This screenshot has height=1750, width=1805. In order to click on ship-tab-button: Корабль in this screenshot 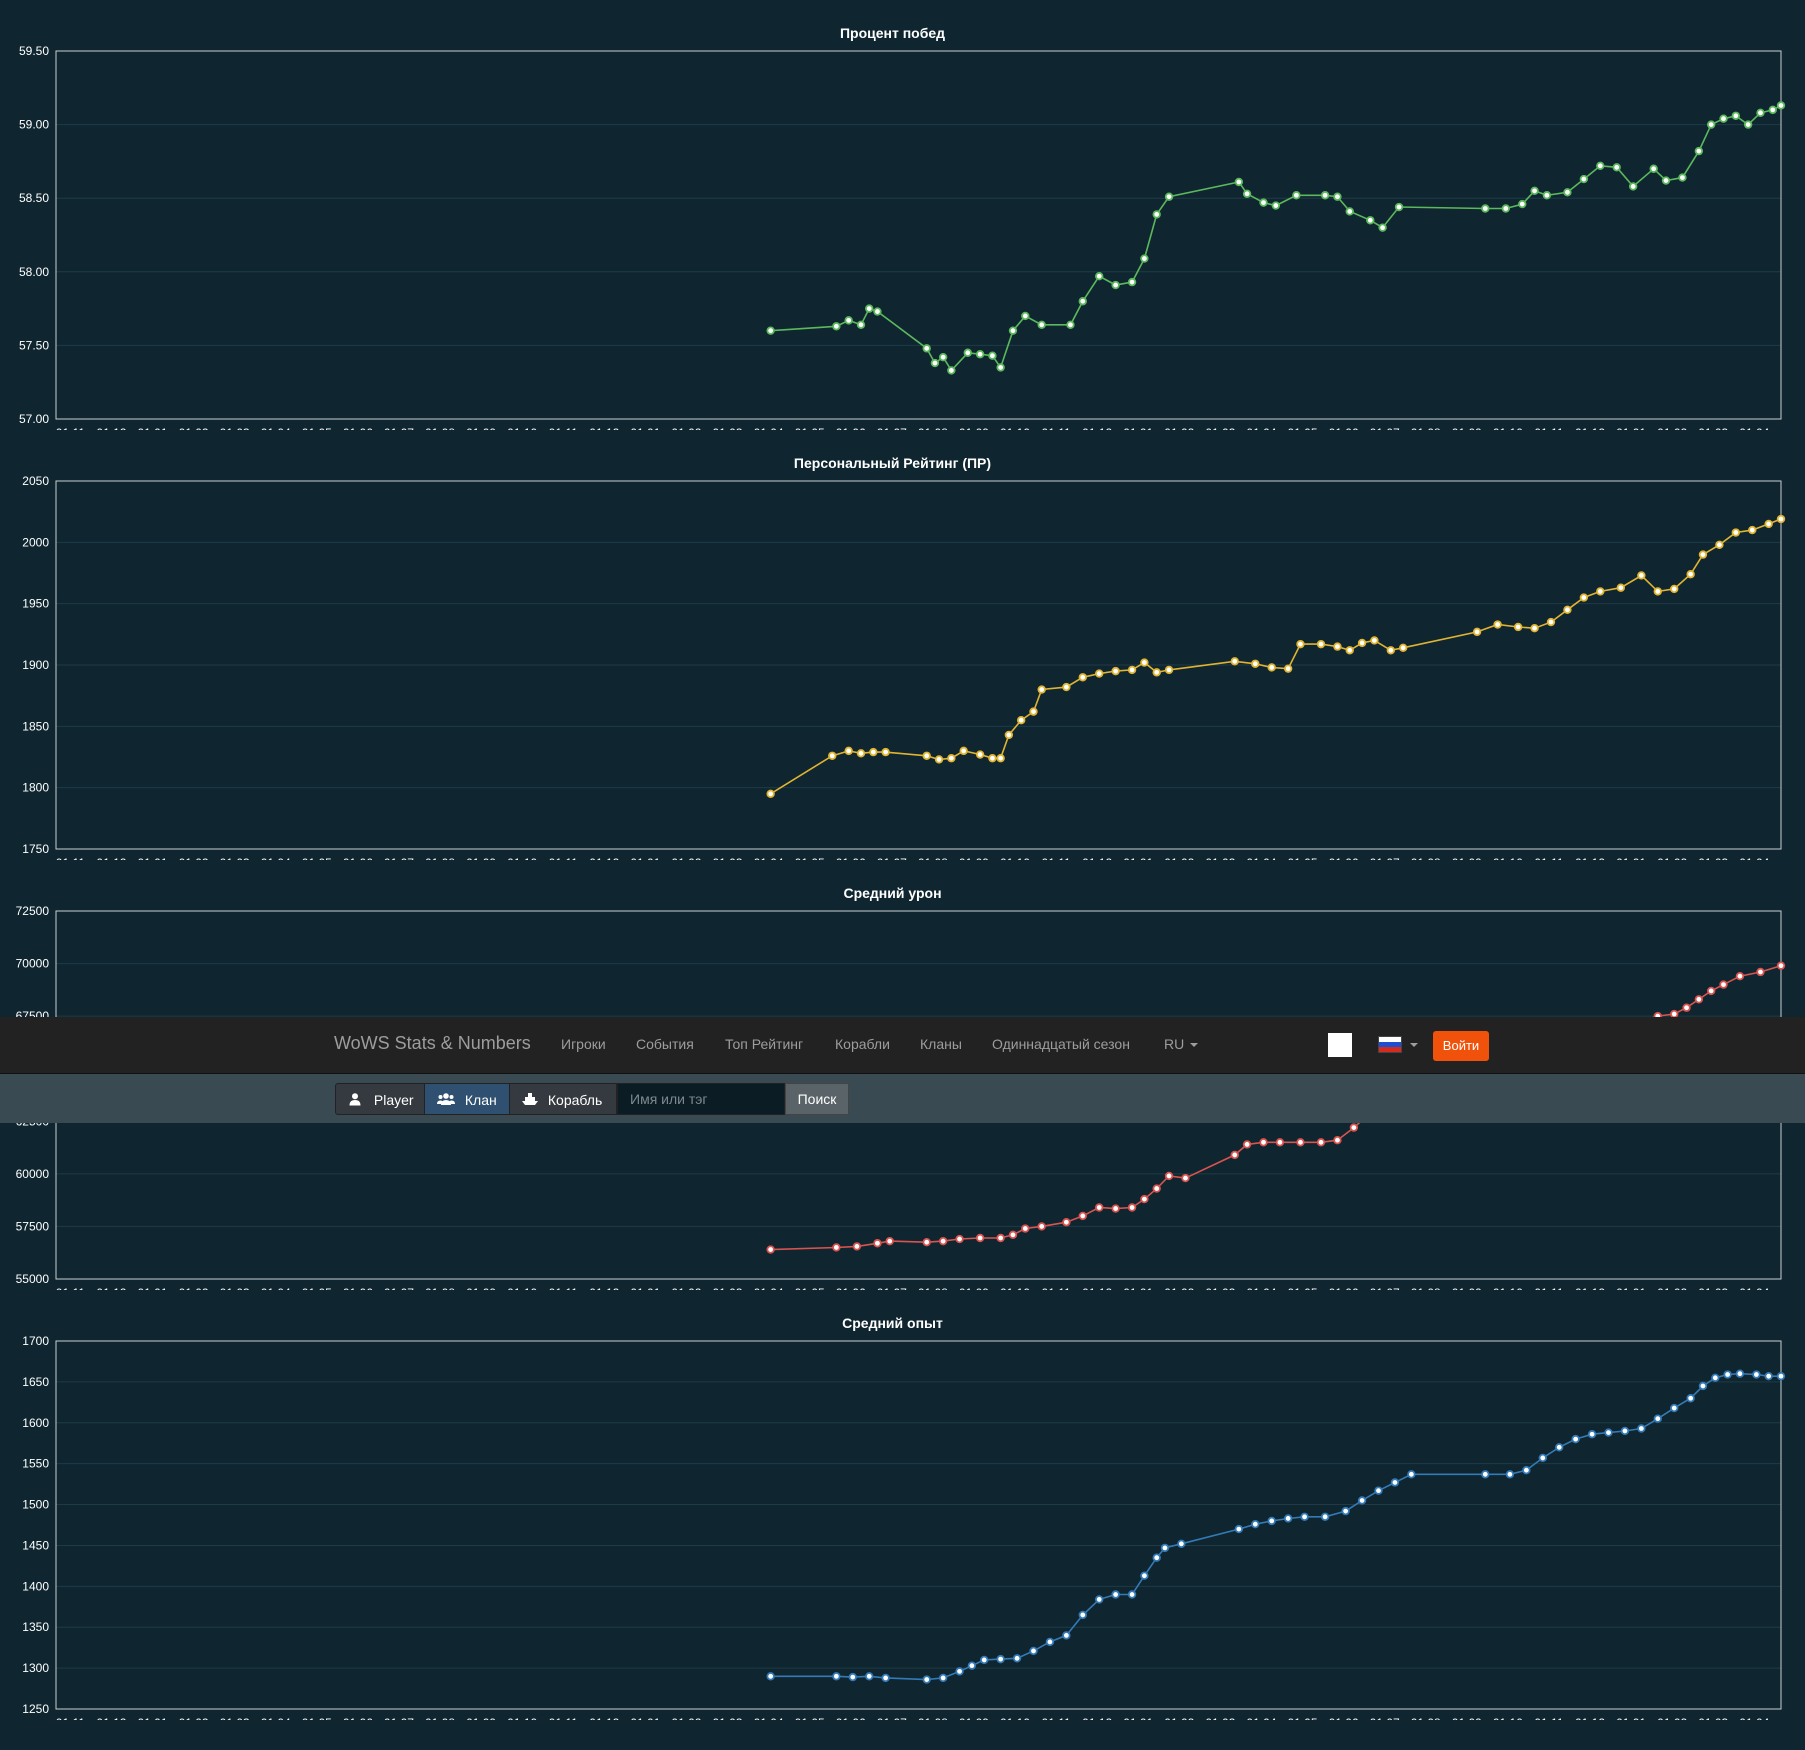, I will do `click(563, 1099)`.